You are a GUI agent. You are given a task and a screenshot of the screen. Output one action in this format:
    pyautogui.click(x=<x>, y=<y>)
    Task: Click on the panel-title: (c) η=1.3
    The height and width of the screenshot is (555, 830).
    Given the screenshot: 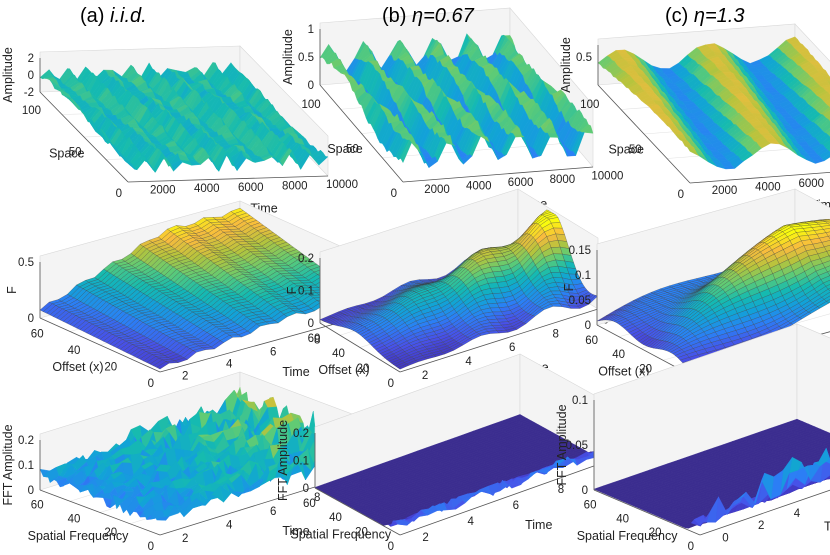 What is the action you would take?
    pyautogui.click(x=704, y=16)
    